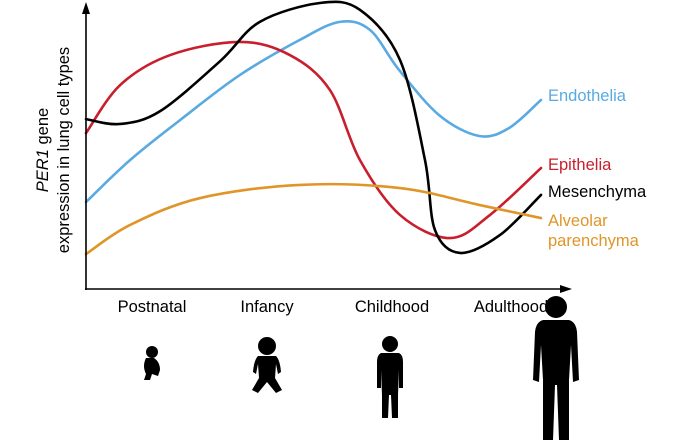  Describe the element at coordinates (152, 363) in the screenshot. I see `baby-silhouette-icon` at that location.